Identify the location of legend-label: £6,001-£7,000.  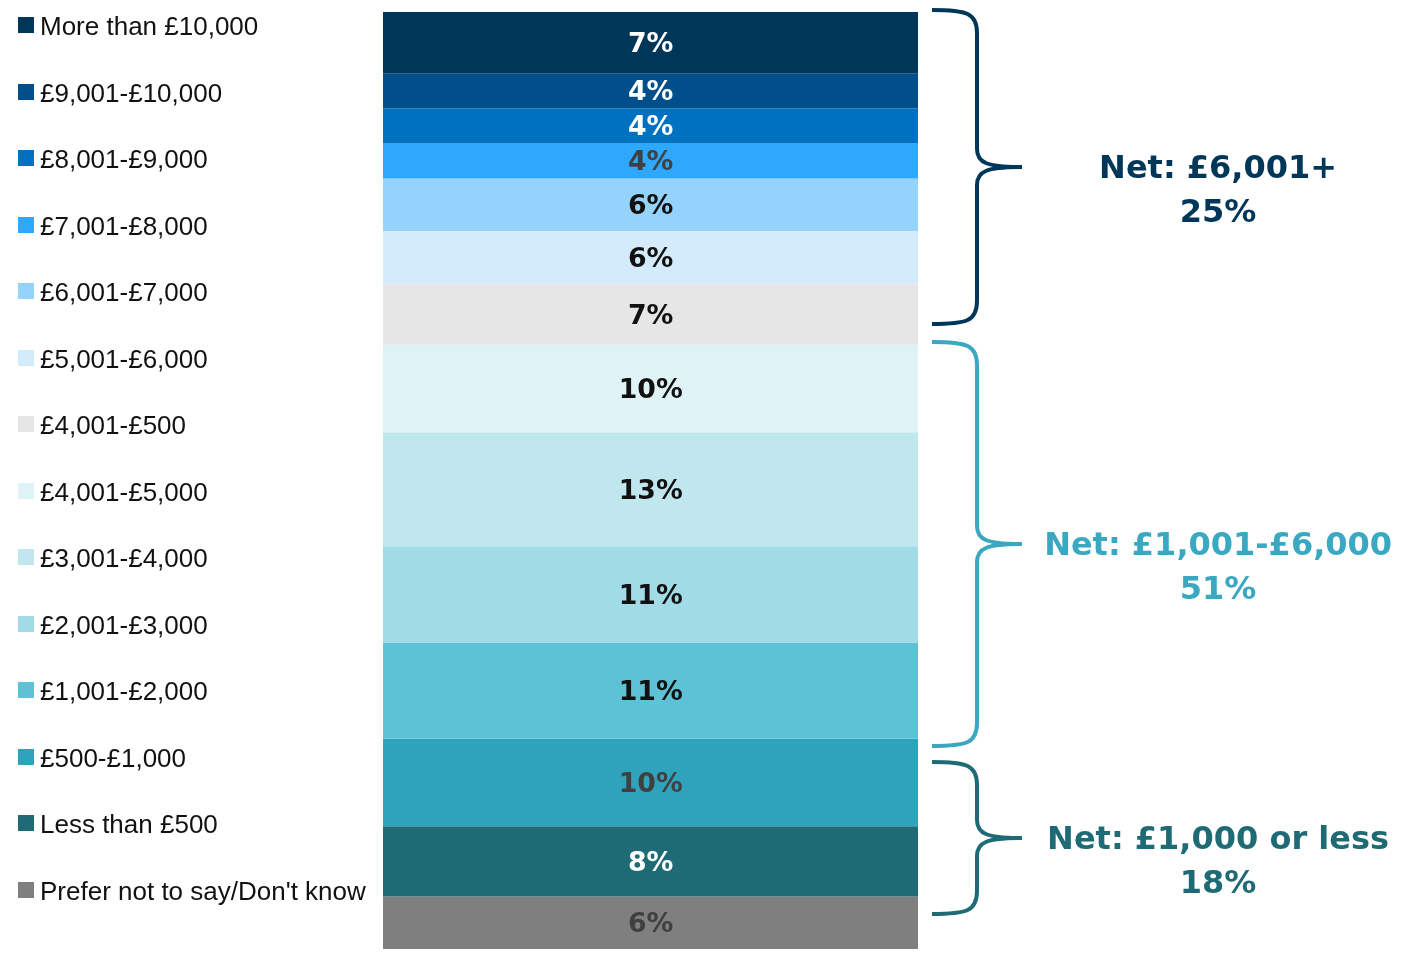
(124, 292).